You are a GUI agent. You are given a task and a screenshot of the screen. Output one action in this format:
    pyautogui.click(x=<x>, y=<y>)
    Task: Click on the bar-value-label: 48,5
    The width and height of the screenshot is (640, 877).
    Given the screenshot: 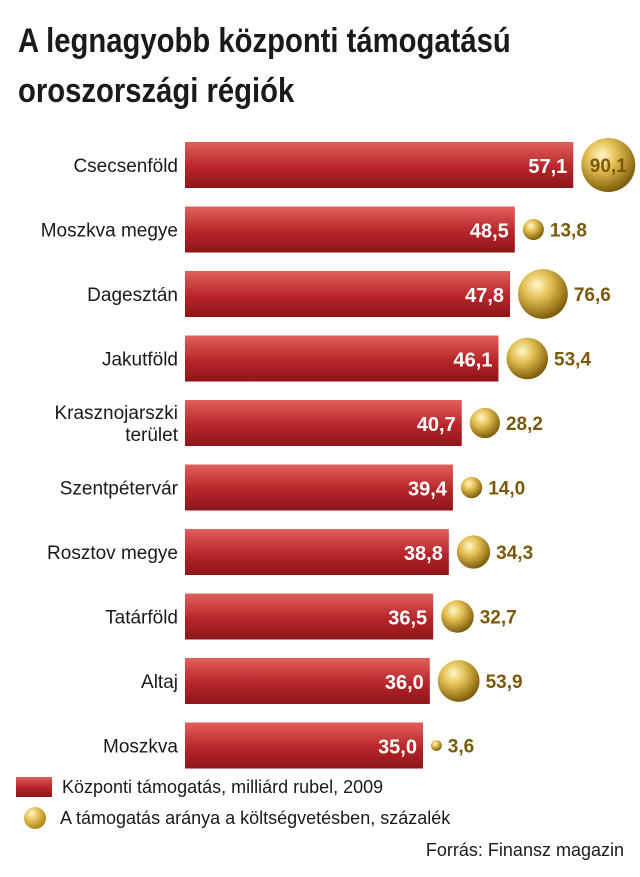 What is the action you would take?
    pyautogui.click(x=489, y=232)
    